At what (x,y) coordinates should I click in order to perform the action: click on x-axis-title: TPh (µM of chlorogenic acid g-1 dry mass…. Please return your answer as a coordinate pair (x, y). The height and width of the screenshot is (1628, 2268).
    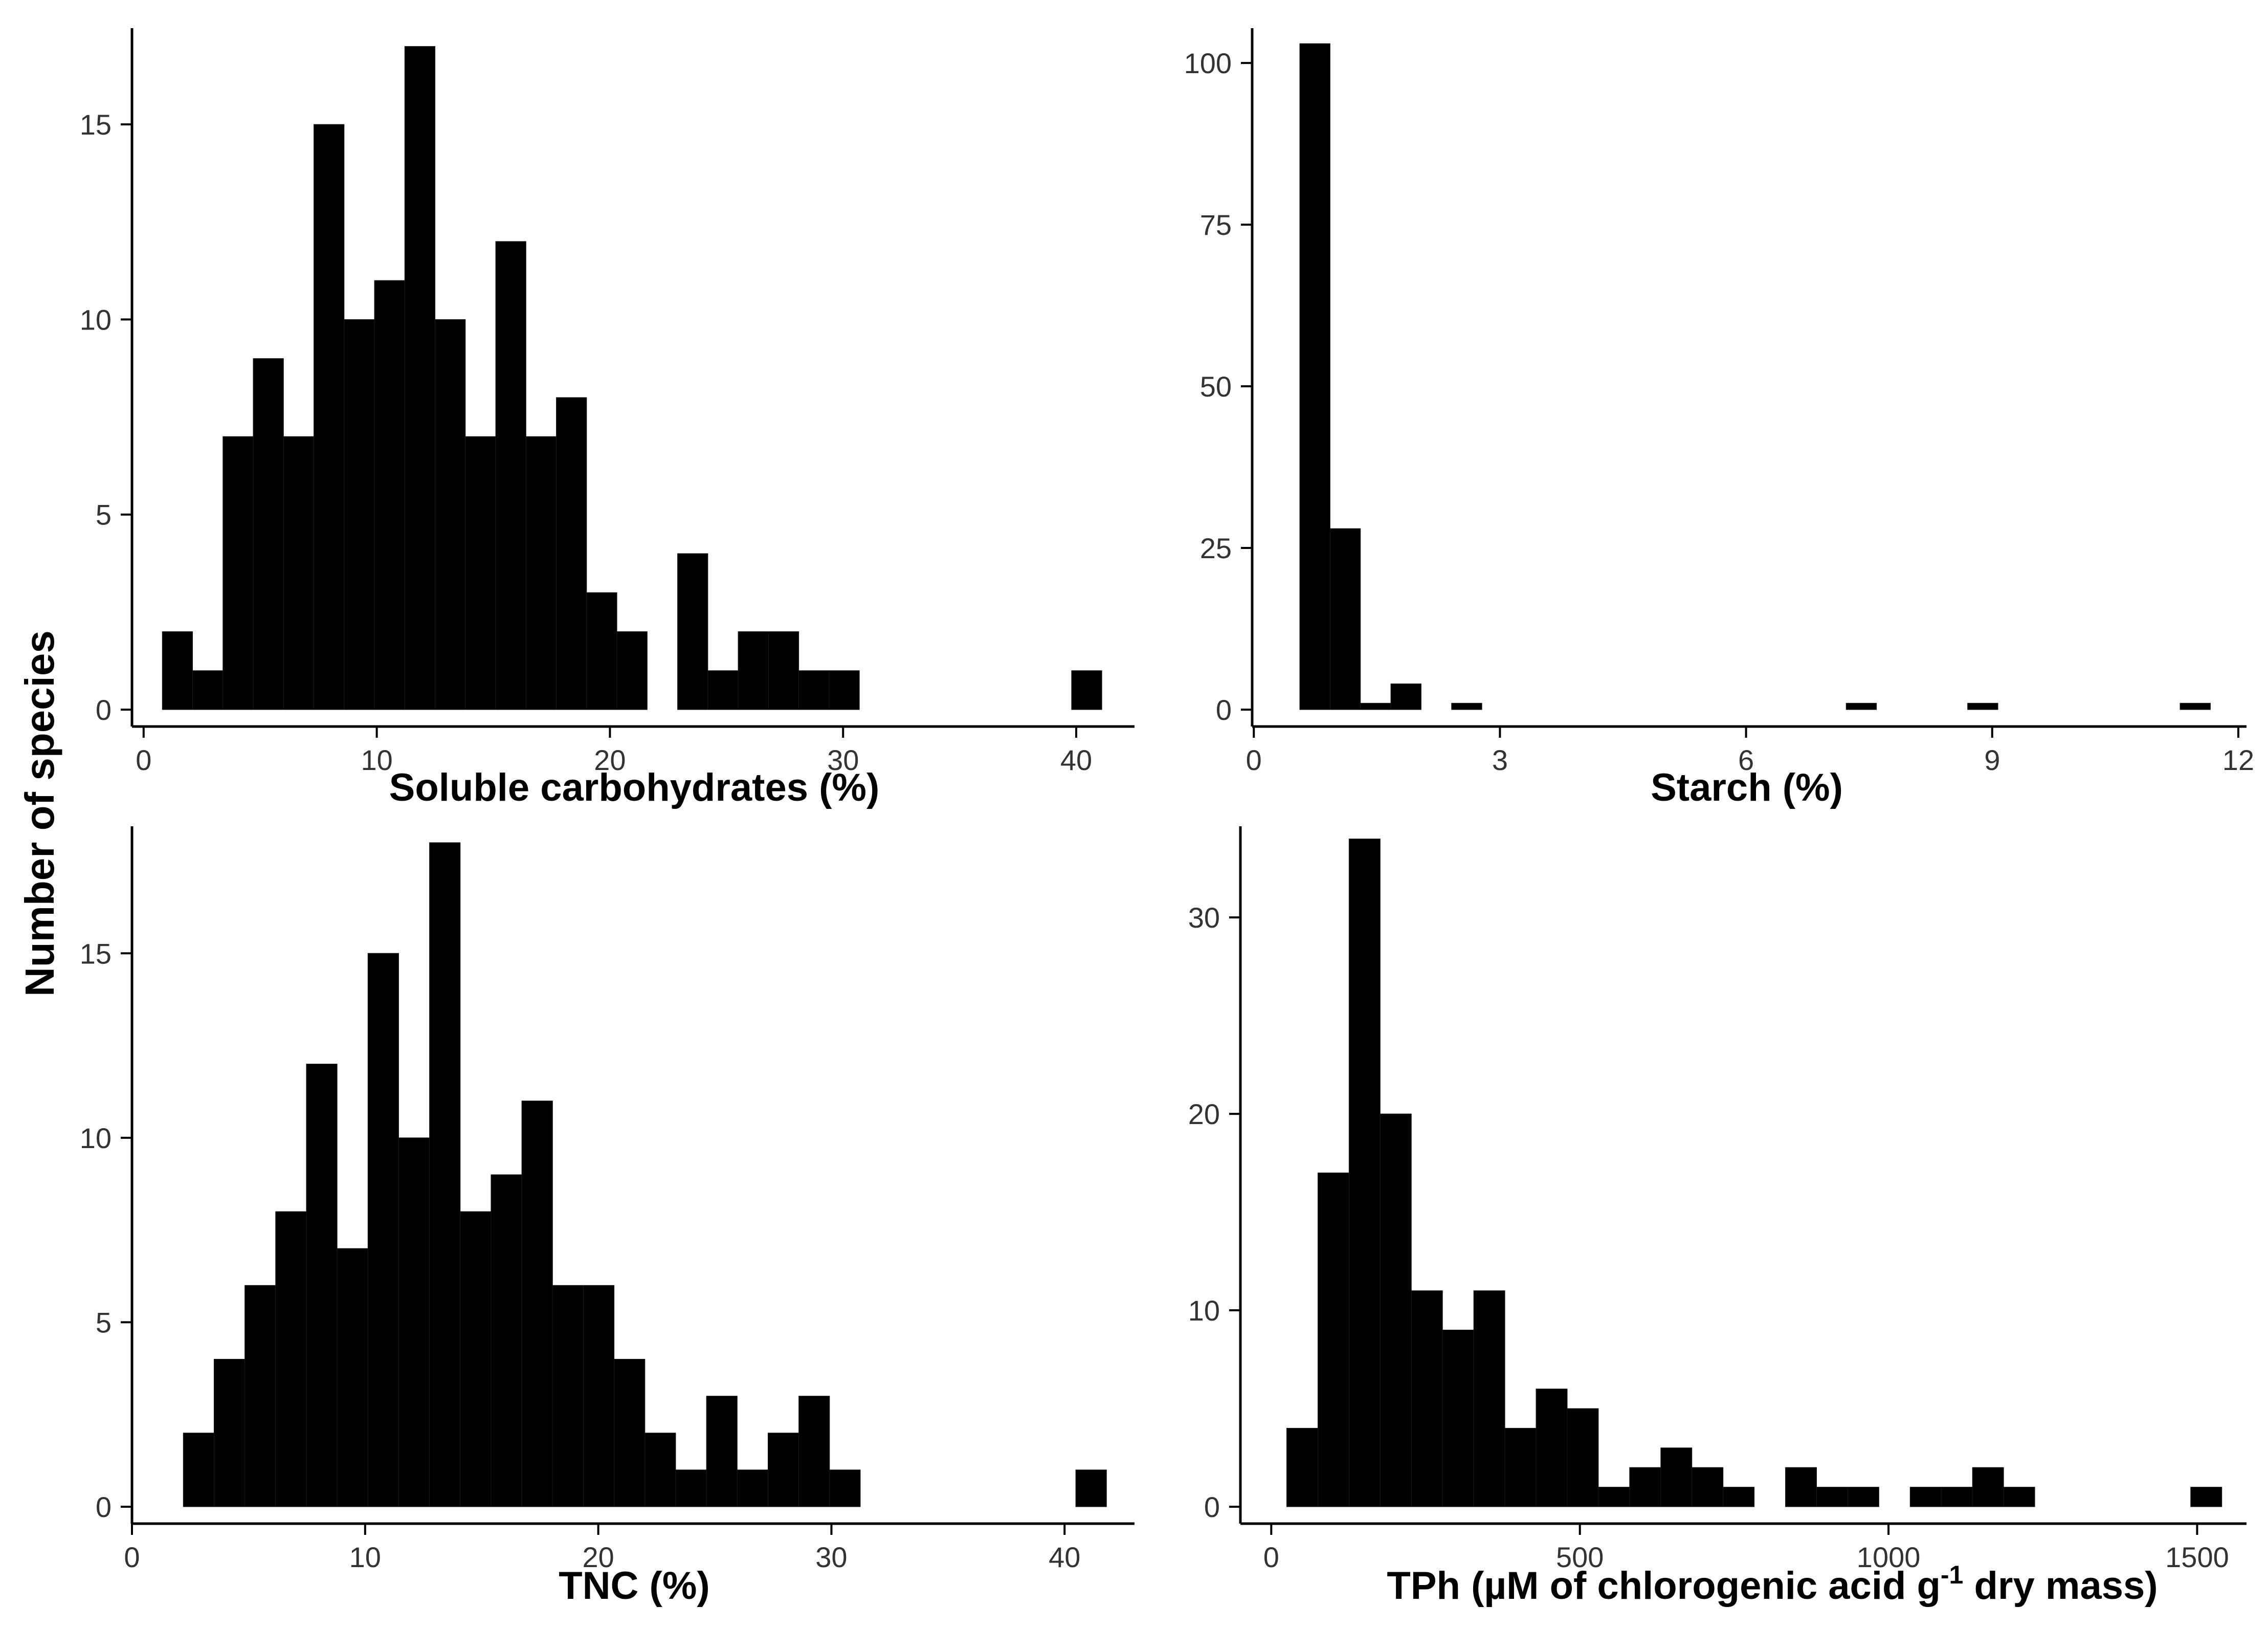
    Looking at the image, I should click on (1772, 1584).